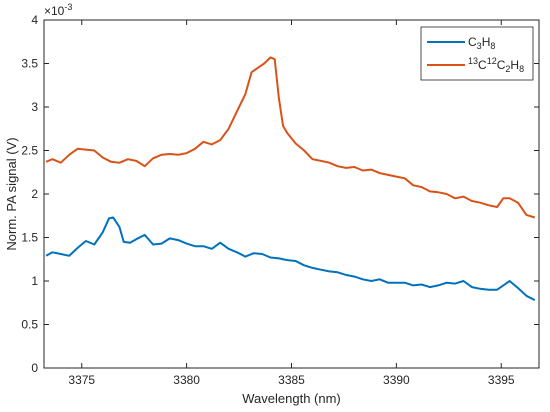 The image size is (550, 412). Describe the element at coordinates (81, 380) in the screenshot. I see `x-tick-label: 3375` at that location.